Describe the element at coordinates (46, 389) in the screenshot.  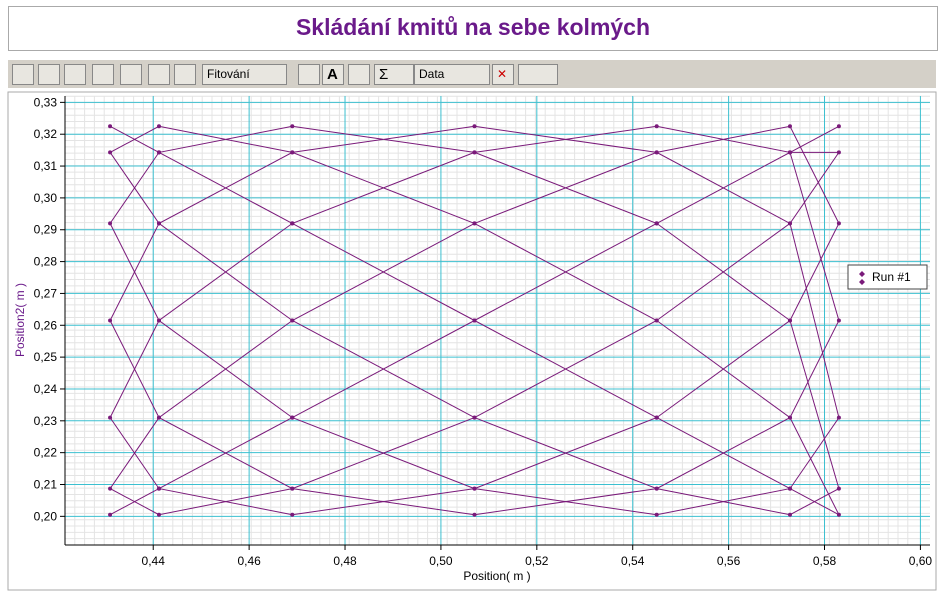
I see `y-tick-label: 0,24` at that location.